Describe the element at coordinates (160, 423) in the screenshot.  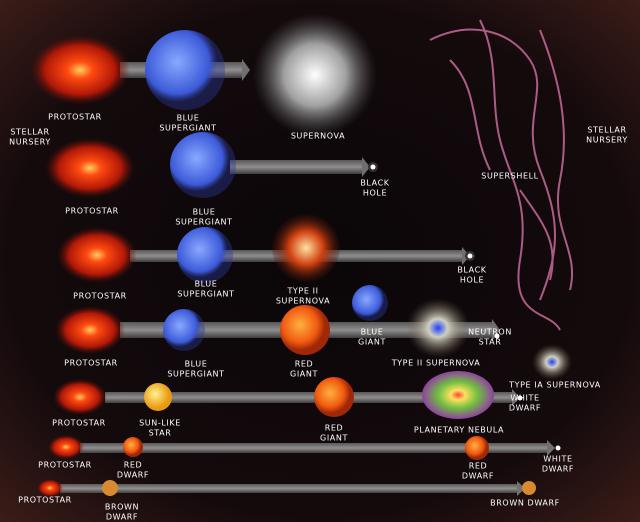
I see `label: SUN-LIKE` at that location.